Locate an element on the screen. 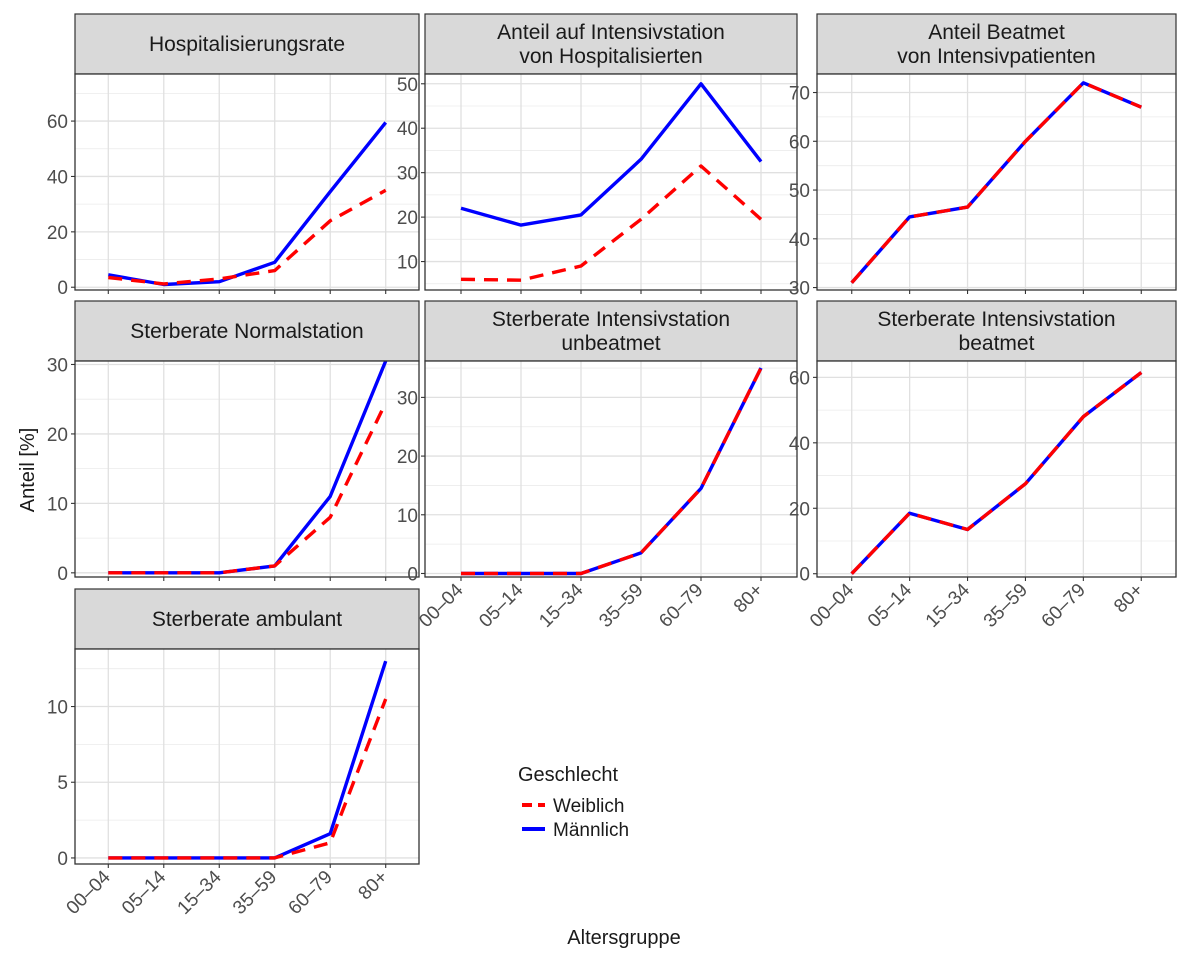  series-line-maennlich is located at coordinates (611, 154).